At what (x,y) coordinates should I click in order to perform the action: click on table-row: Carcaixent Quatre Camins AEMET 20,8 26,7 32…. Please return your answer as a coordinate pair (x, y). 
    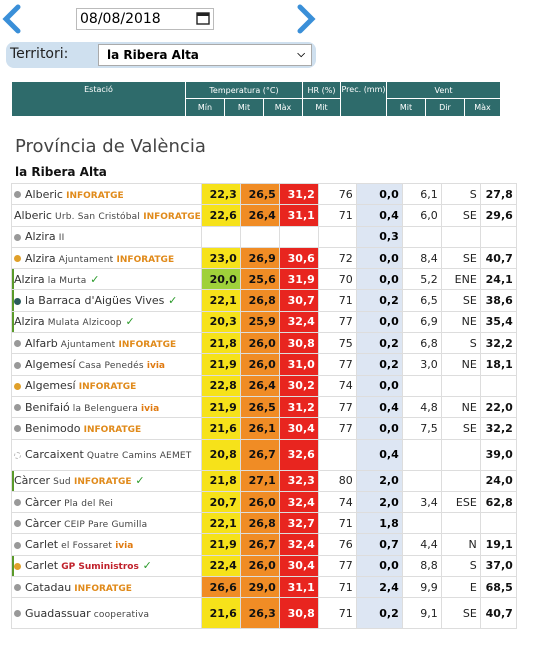
    Looking at the image, I should click on (264, 454).